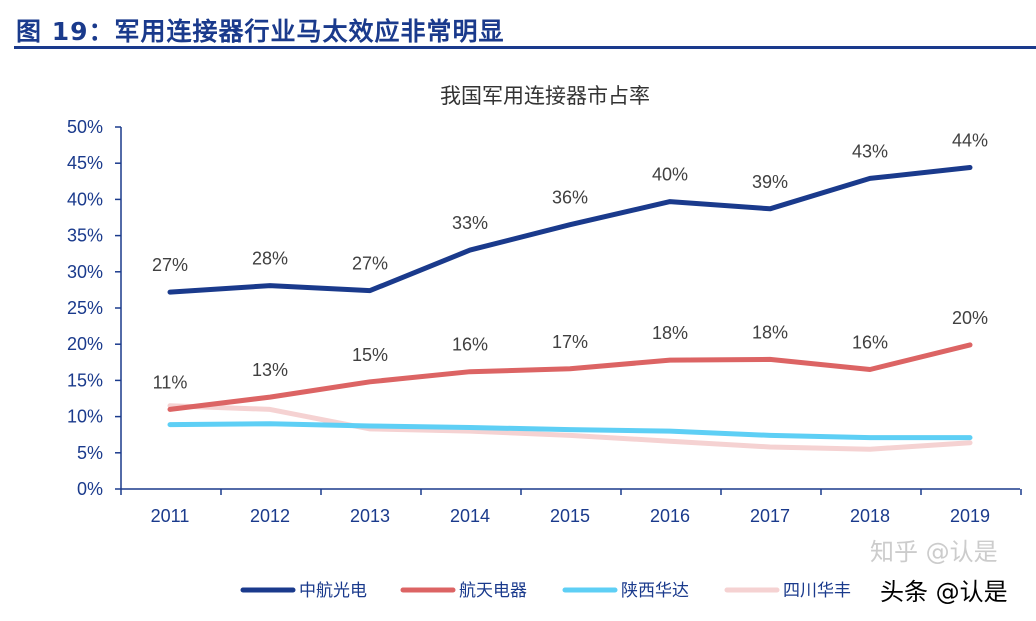 The image size is (1036, 621). What do you see at coordinates (333, 591) in the screenshot?
I see `legend-label: 中航光电` at bounding box center [333, 591].